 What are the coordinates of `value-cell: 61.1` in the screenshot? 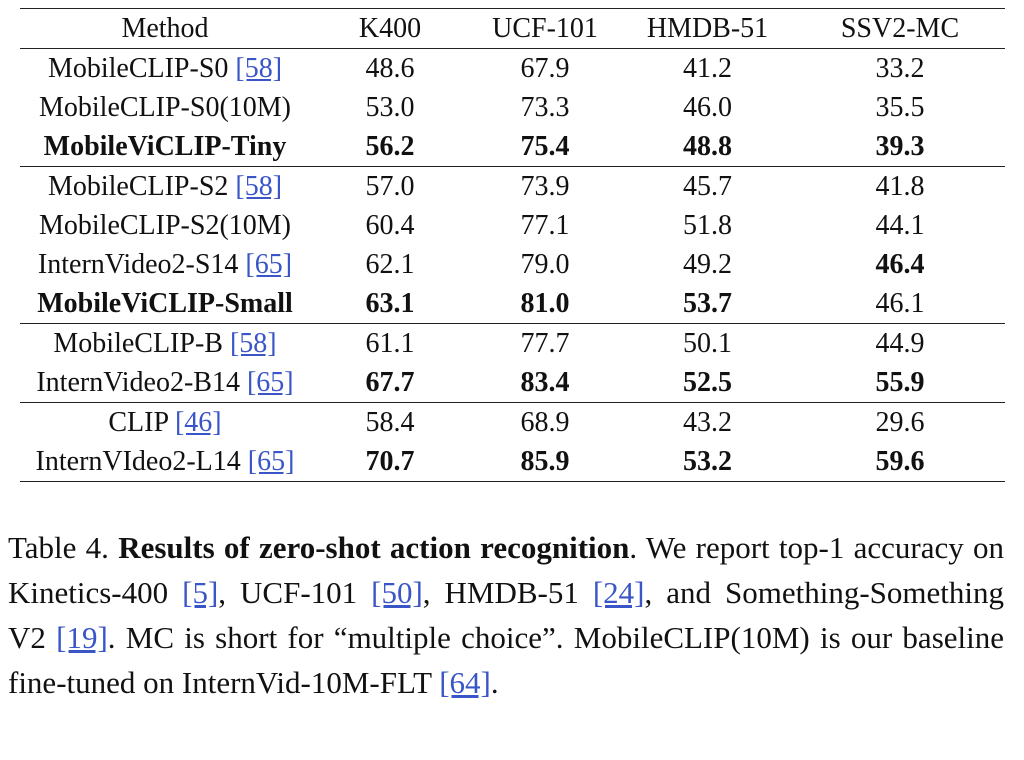 It's located at (390, 343).